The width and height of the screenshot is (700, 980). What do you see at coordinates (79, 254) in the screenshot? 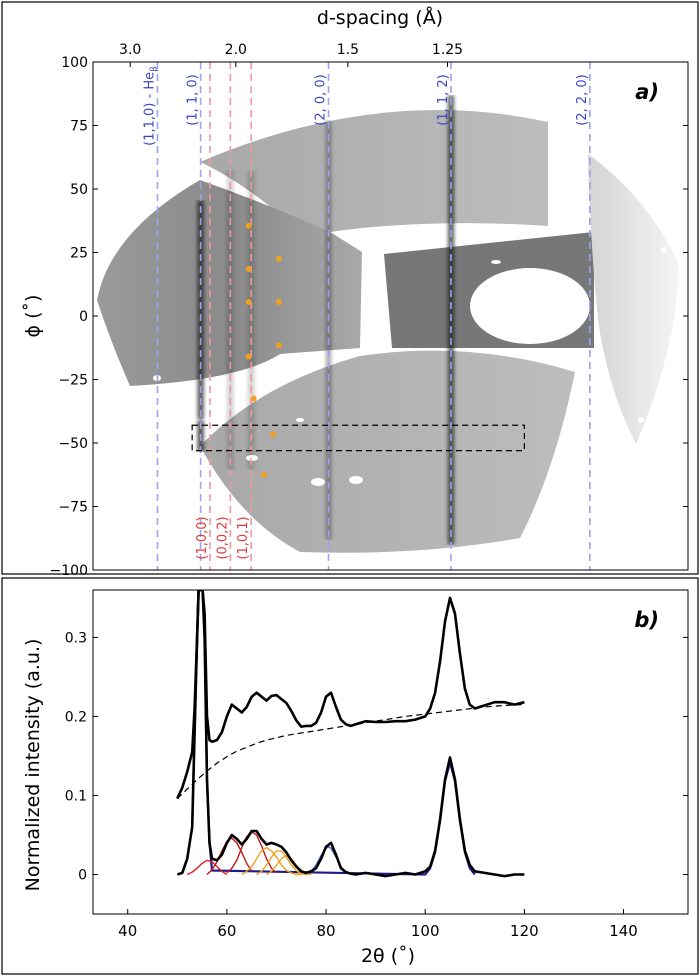
I see `panel-a-ytick-label: 25` at bounding box center [79, 254].